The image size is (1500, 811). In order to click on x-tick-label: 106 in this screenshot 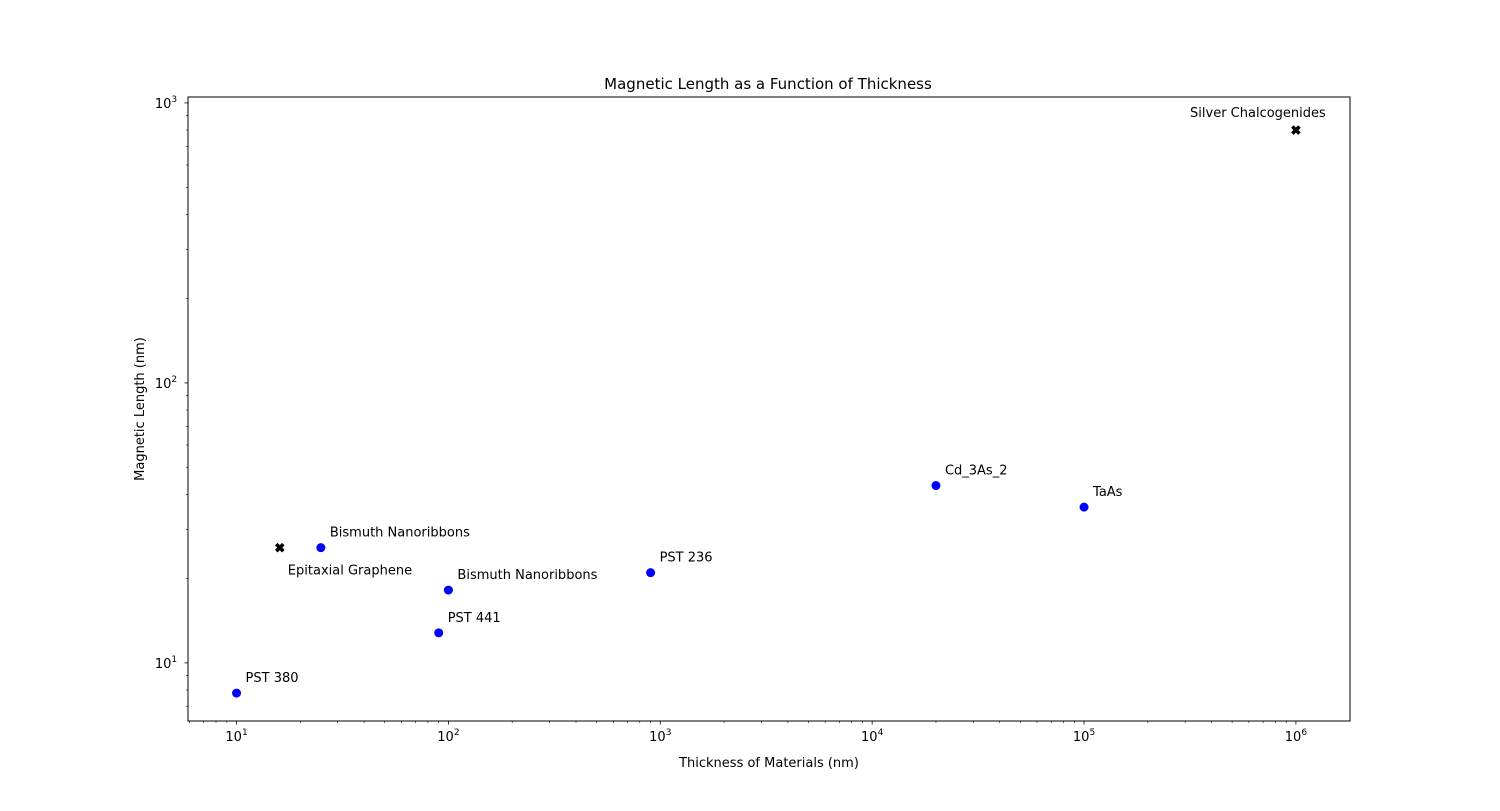, I will do `click(1296, 736)`.